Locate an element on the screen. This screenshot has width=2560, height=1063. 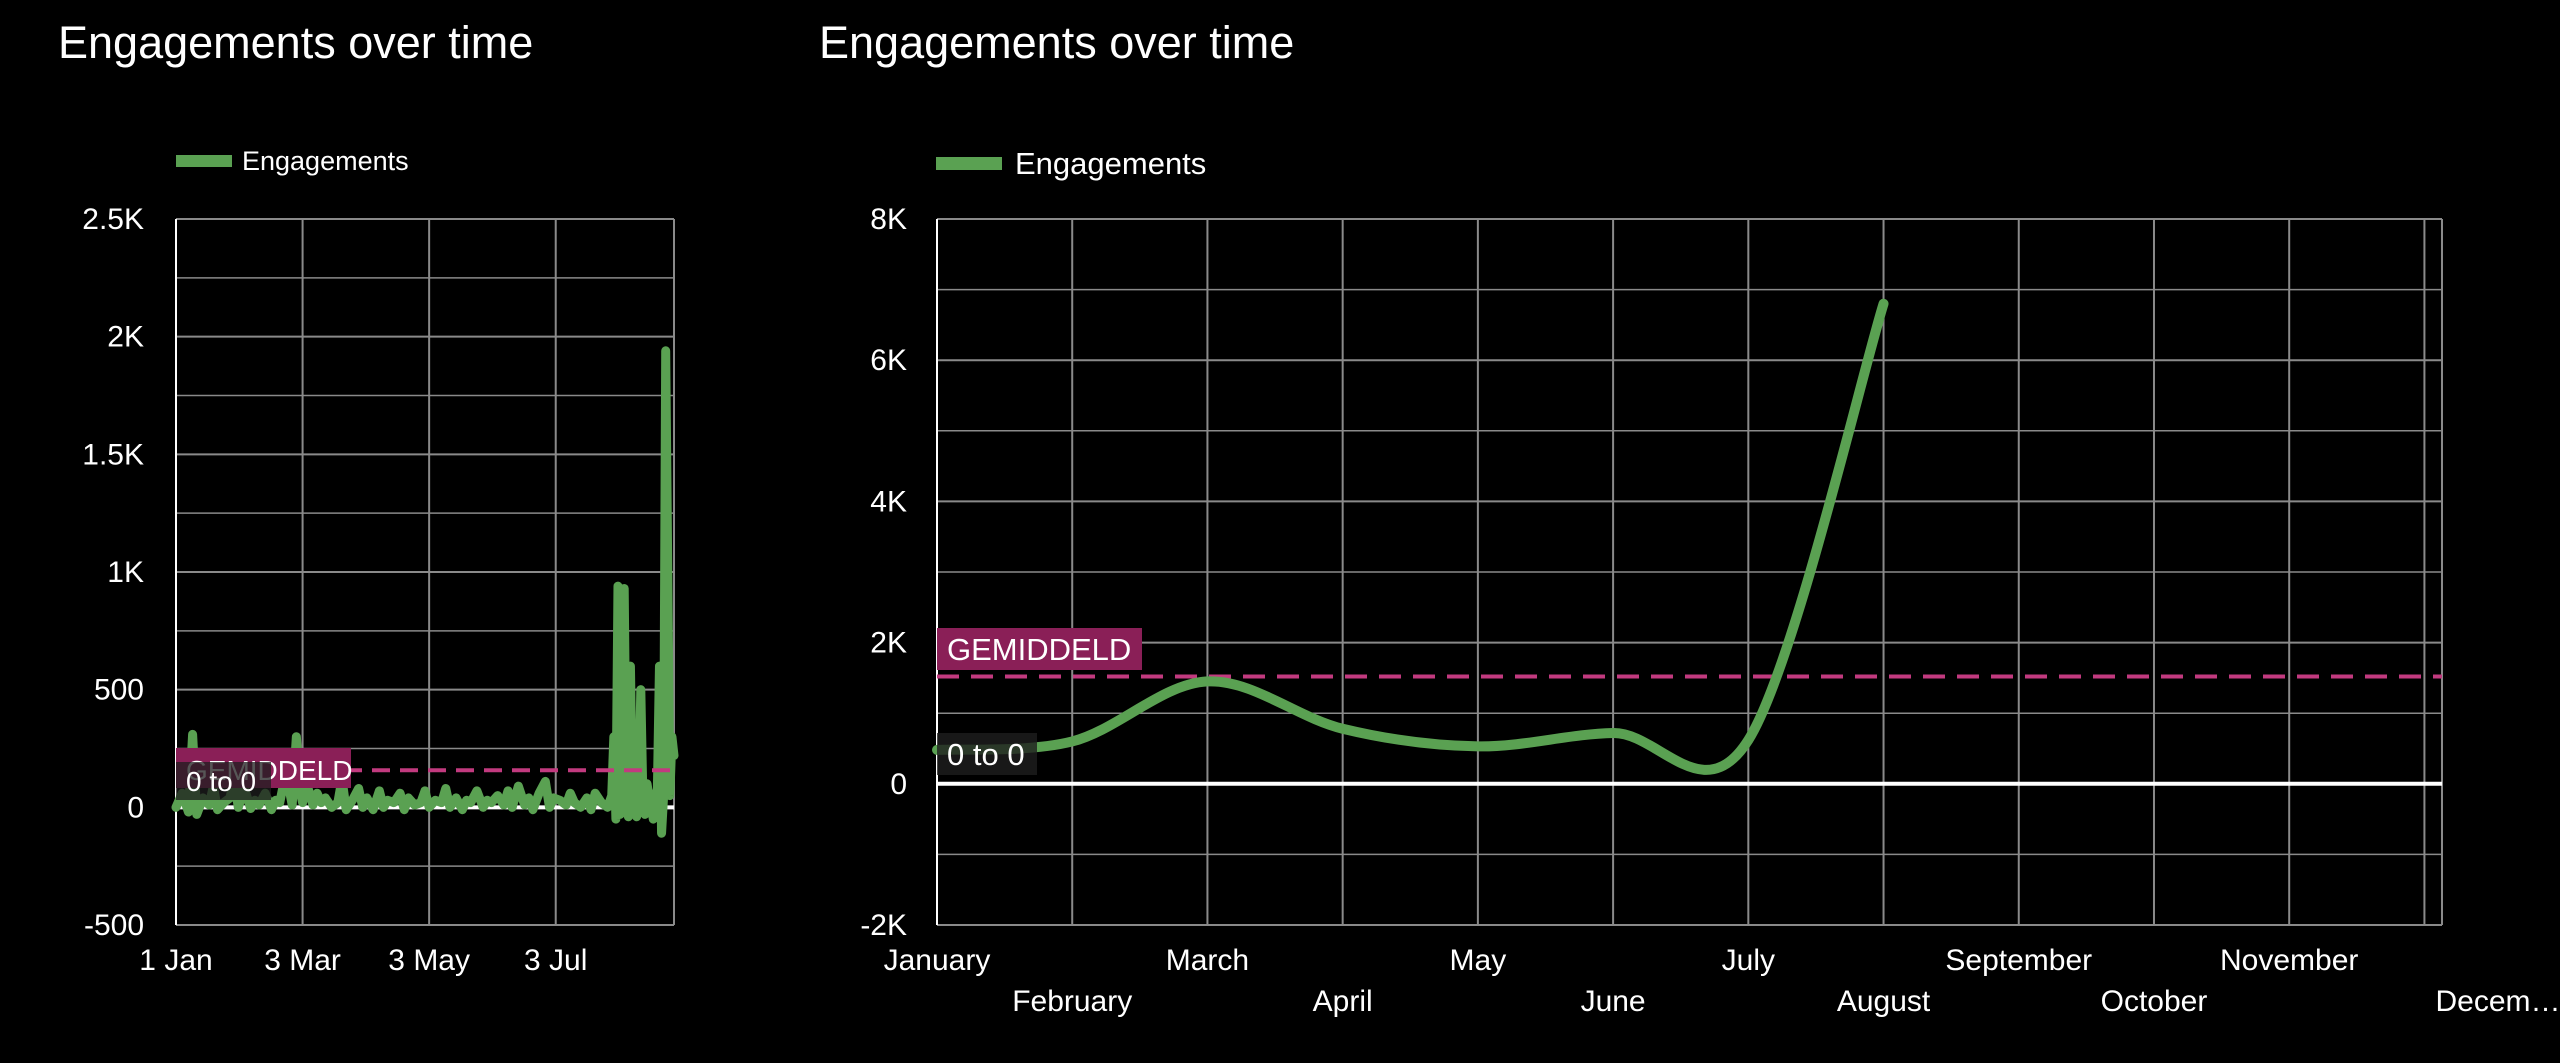
x-tick-label: June is located at coordinates (1613, 1001).